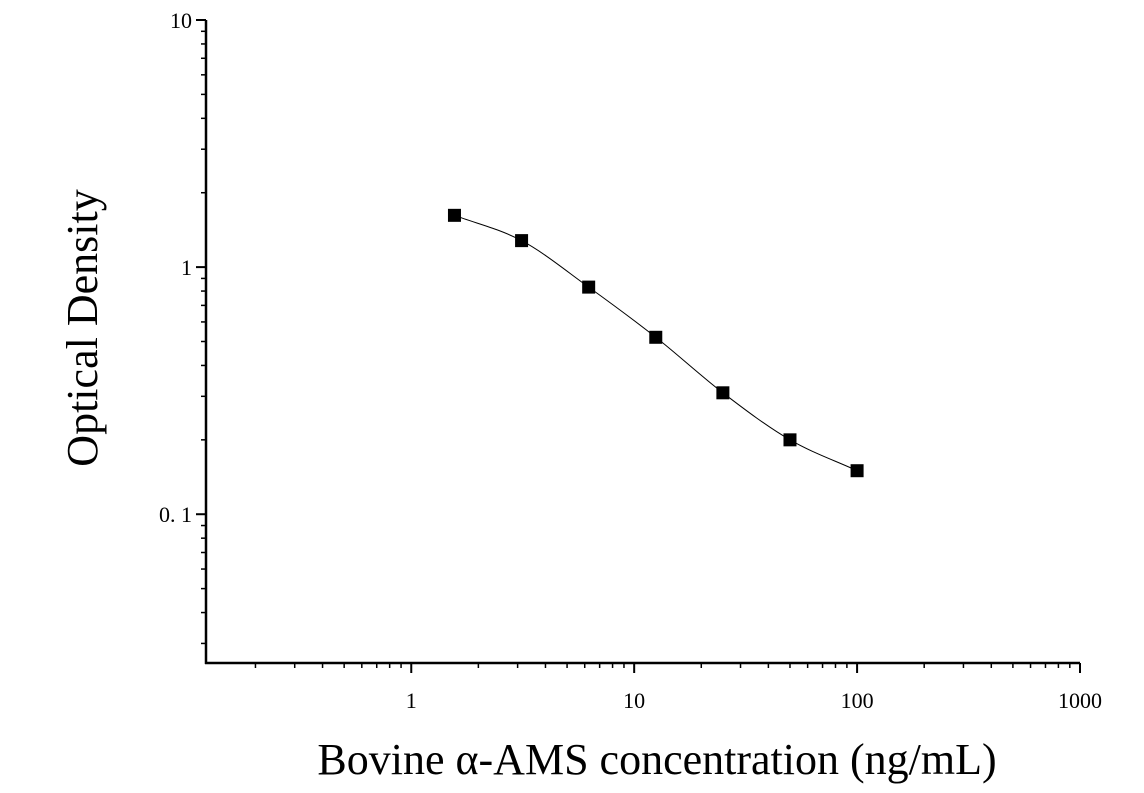 This screenshot has height=793, width=1144. What do you see at coordinates (634, 700) in the screenshot?
I see `x-tick-label: 10` at bounding box center [634, 700].